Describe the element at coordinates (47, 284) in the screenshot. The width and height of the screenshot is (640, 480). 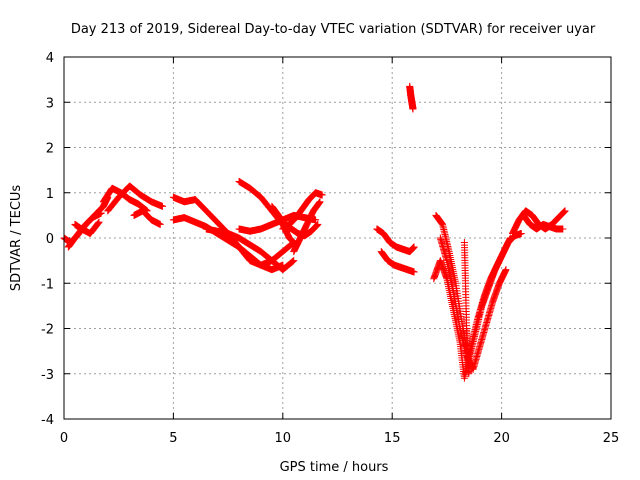
I see `y-tick-label: -1` at that location.